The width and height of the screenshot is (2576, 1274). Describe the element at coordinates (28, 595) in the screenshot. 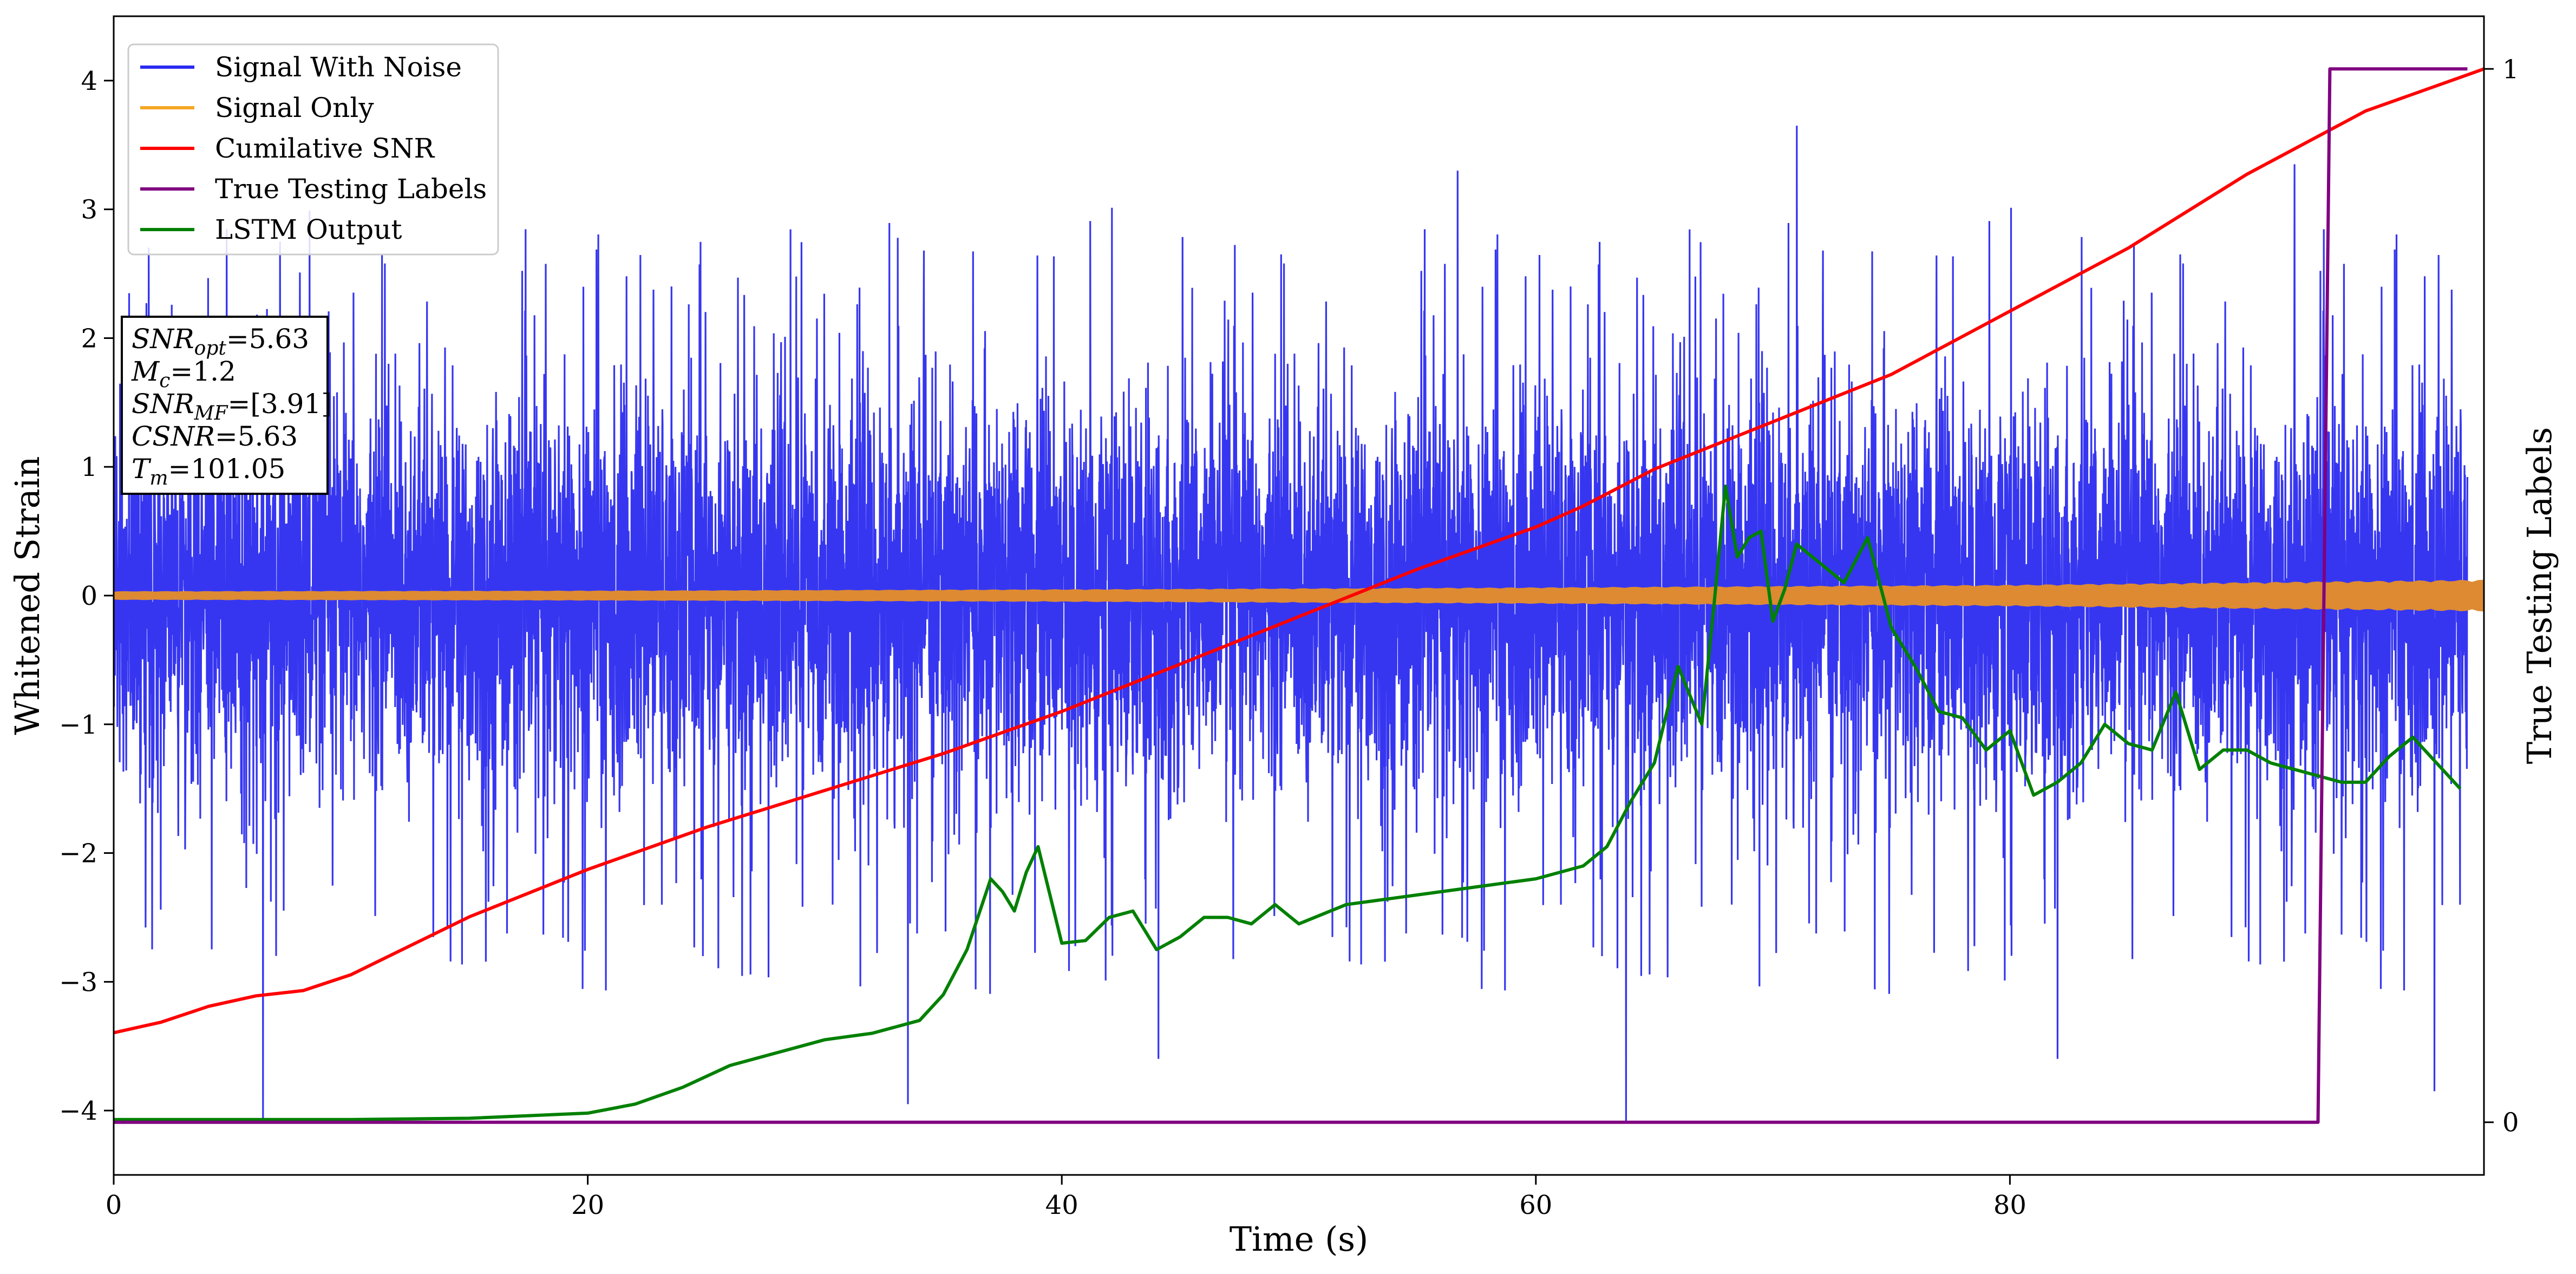

I see `y-axis-title: Whitened Strain` at that location.